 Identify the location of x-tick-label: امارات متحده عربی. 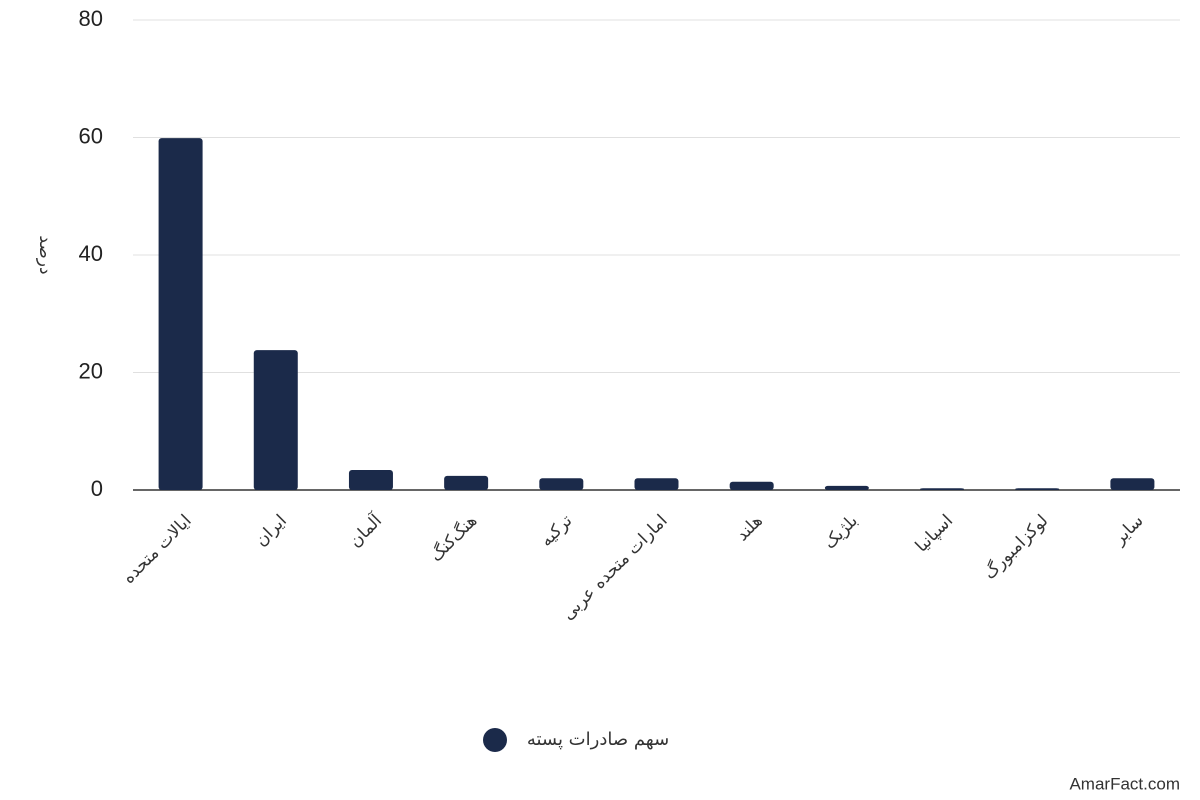
(614, 567).